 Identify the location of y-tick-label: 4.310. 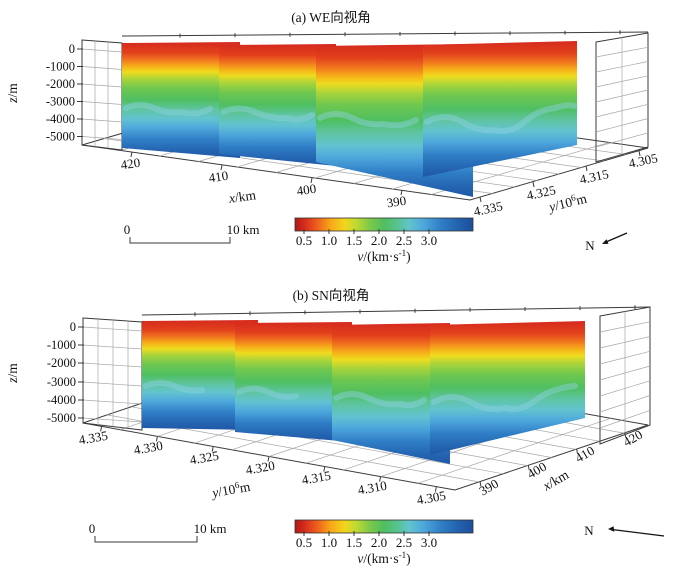
(372, 488).